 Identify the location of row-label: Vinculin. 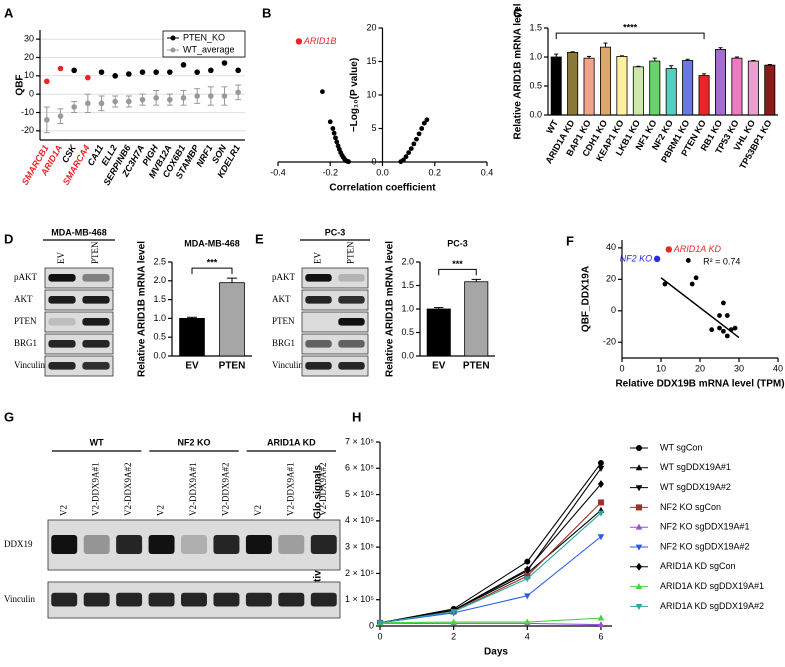
(19, 599).